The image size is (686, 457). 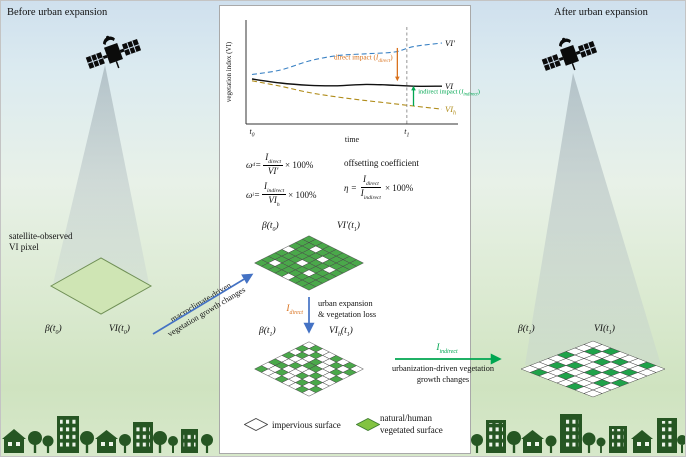 I want to click on svg-text: time, so click(x=352, y=139).